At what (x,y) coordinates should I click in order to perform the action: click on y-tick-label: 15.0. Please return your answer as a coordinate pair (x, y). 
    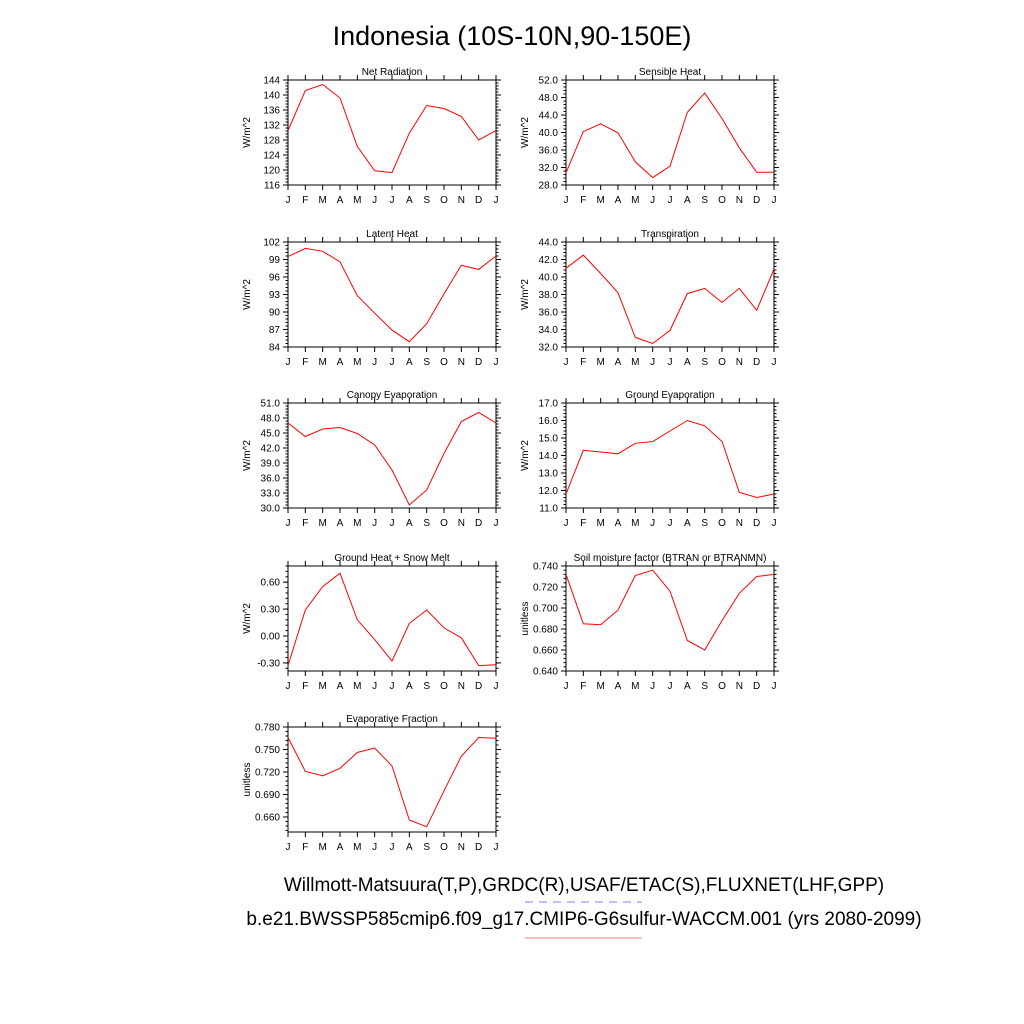
    Looking at the image, I should click on (549, 439).